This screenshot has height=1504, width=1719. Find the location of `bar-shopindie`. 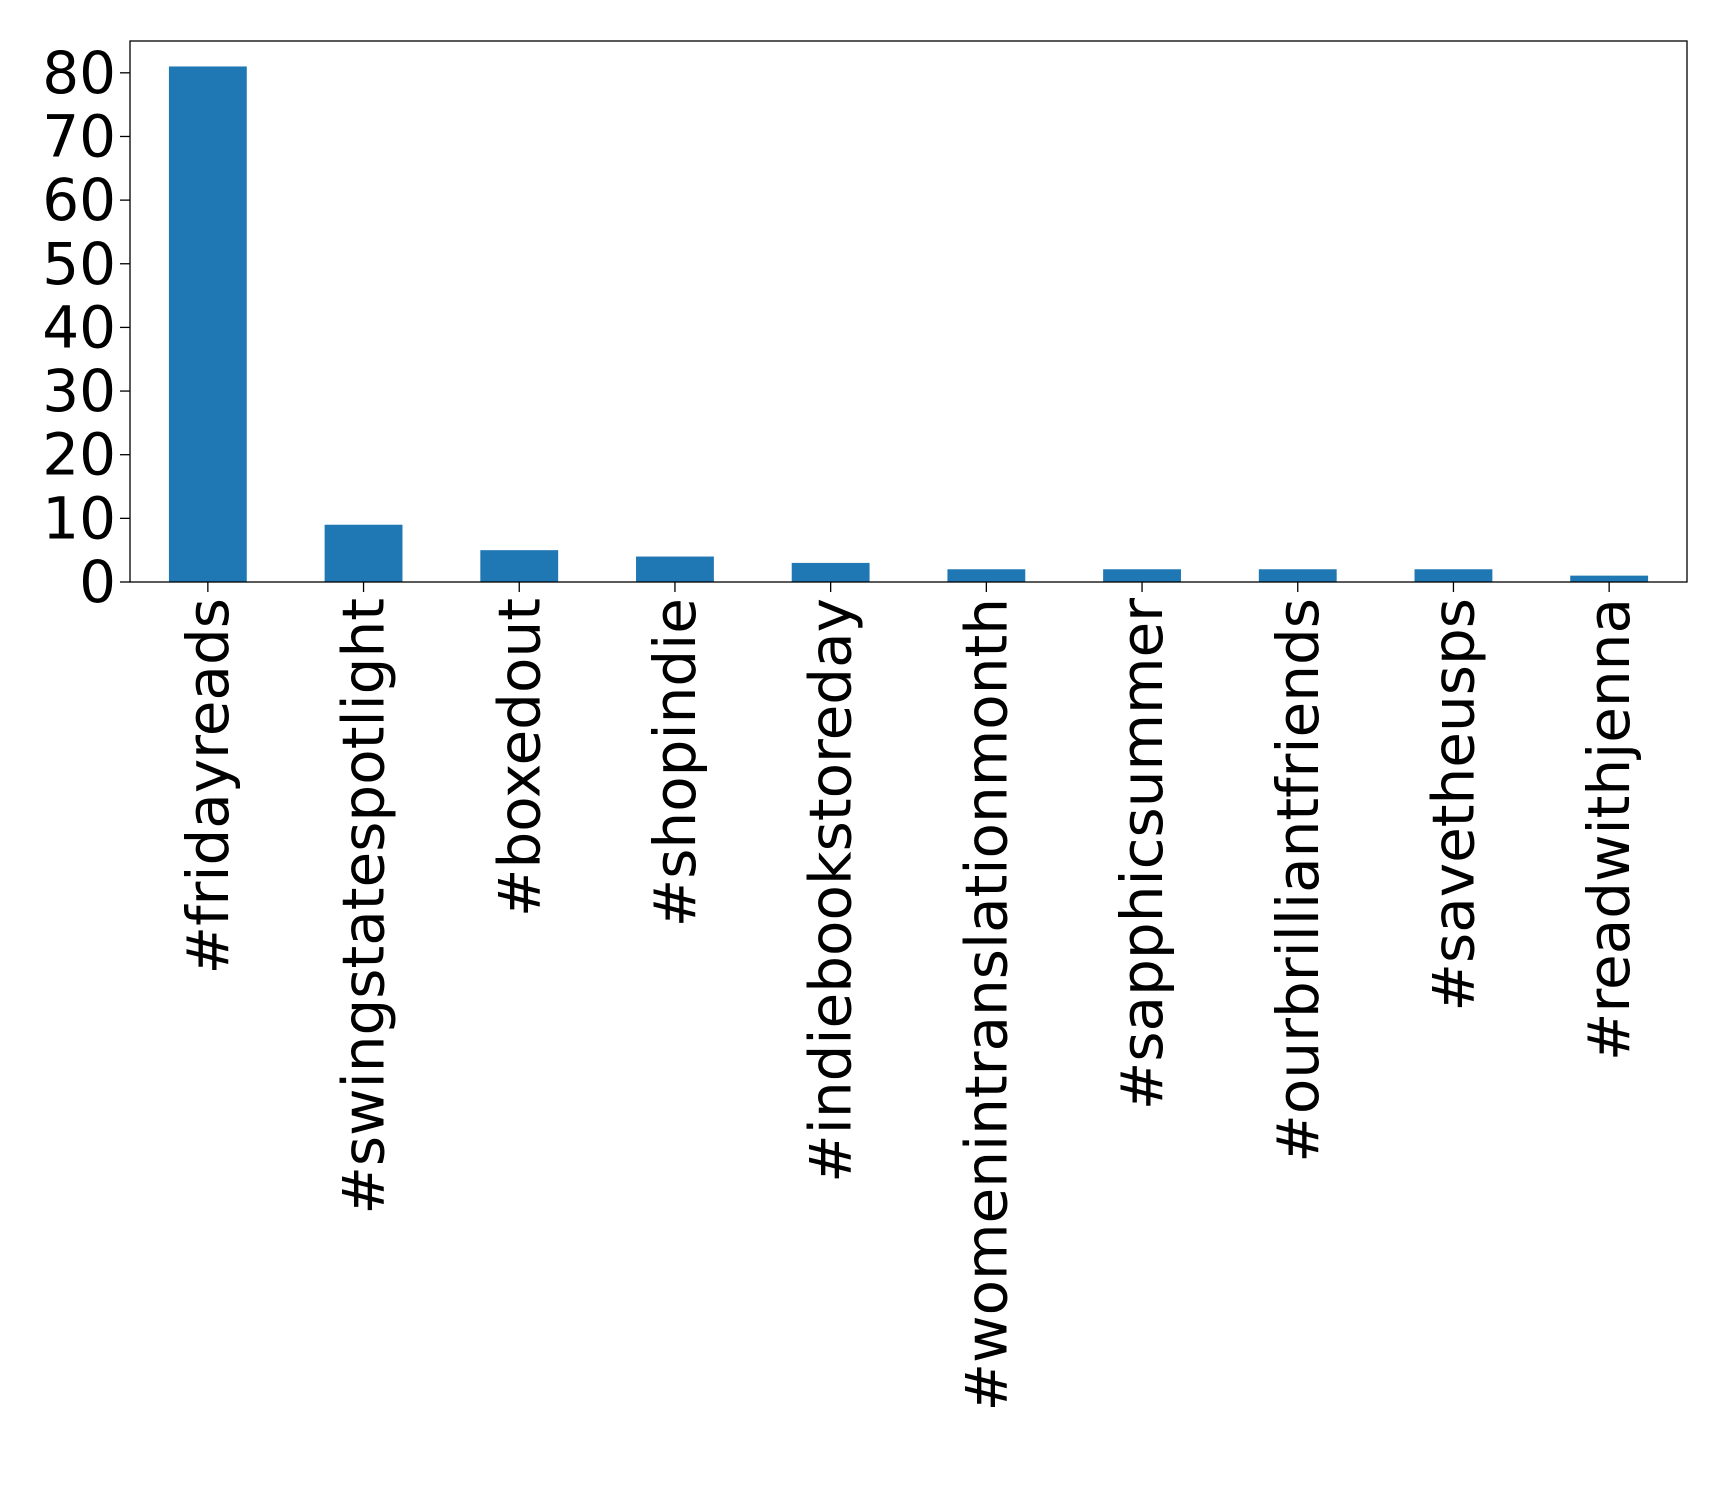

bar-shopindie is located at coordinates (675, 569).